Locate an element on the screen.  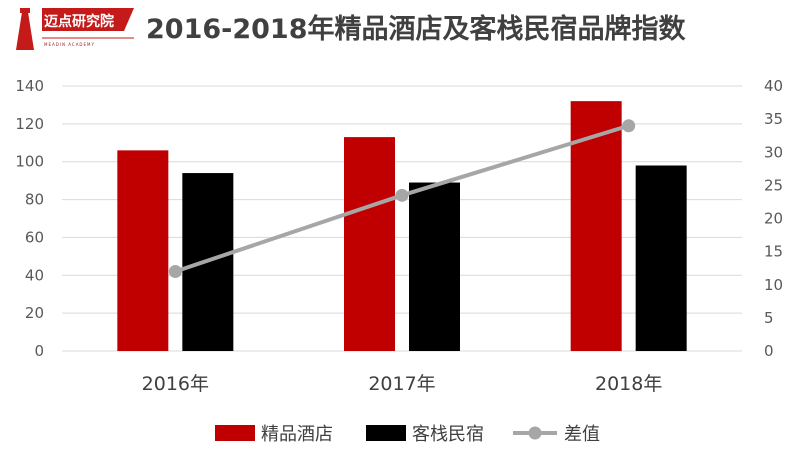
legend-marker is located at coordinates (535, 433).